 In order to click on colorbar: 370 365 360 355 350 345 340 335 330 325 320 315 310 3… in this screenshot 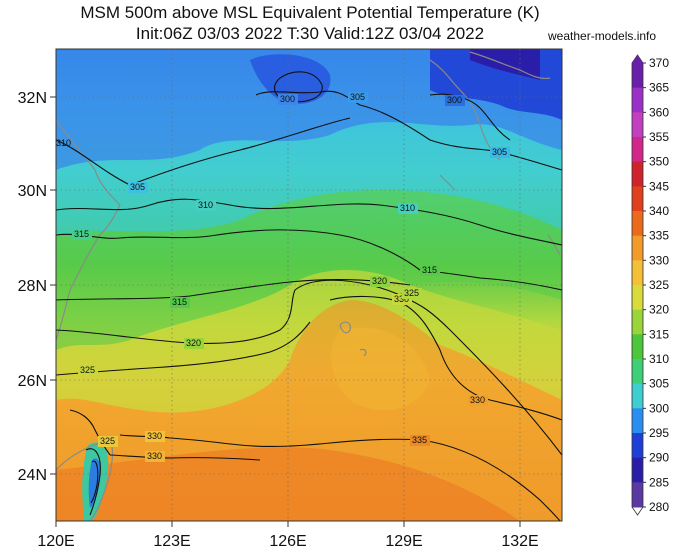, I will do `click(650, 285)`.